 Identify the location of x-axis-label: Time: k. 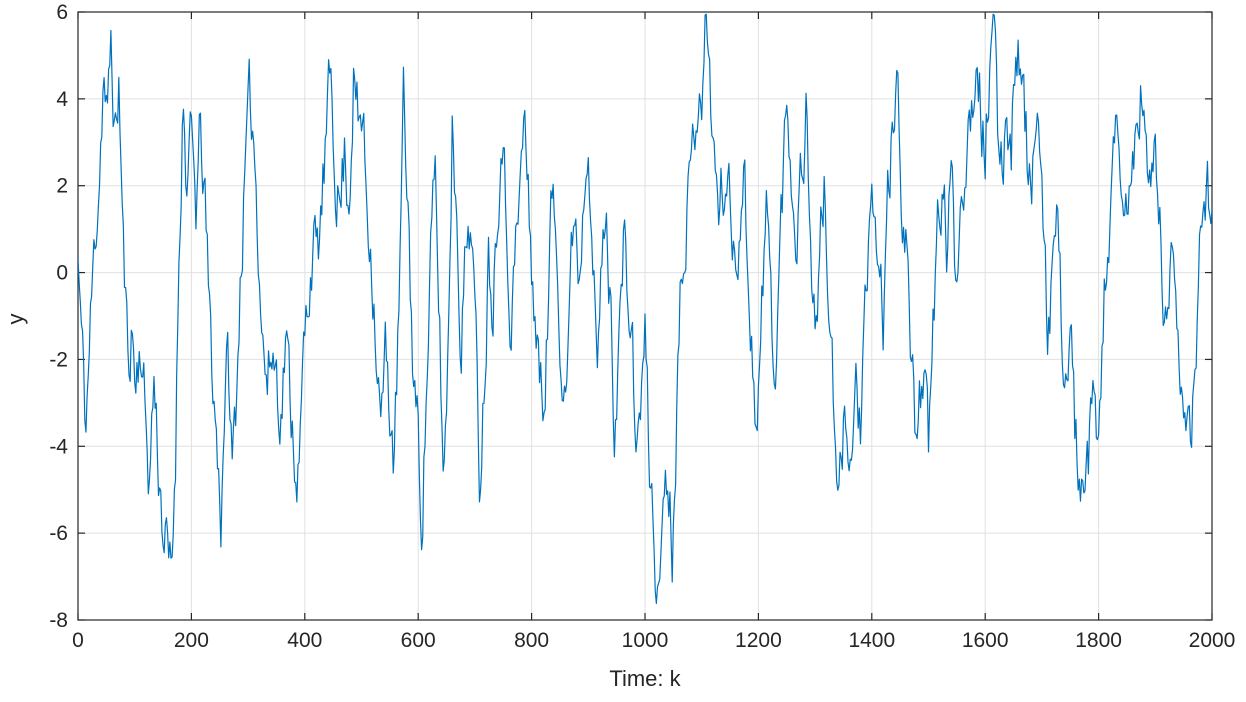
(645, 678).